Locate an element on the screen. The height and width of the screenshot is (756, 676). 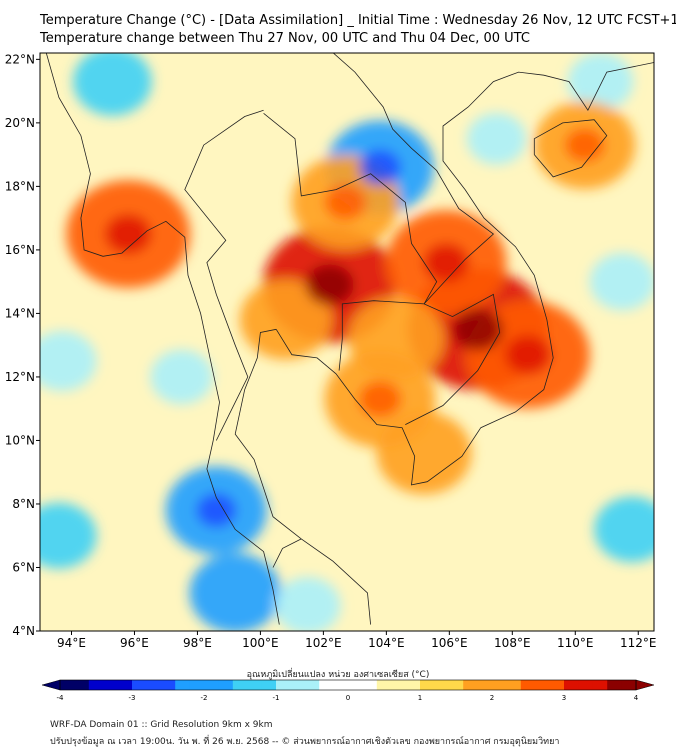
lat-tick-label: 22°N is located at coordinates (20, 59).